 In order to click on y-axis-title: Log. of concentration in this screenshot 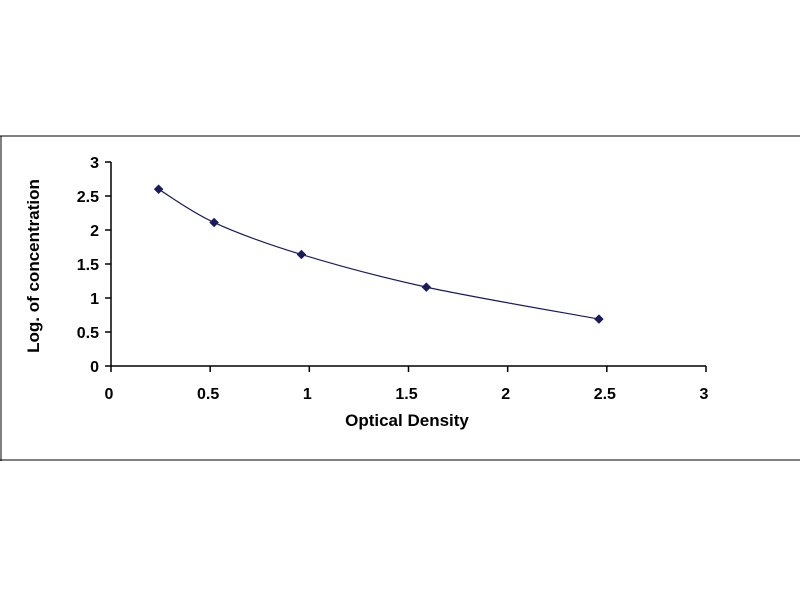, I will do `click(33, 266)`.